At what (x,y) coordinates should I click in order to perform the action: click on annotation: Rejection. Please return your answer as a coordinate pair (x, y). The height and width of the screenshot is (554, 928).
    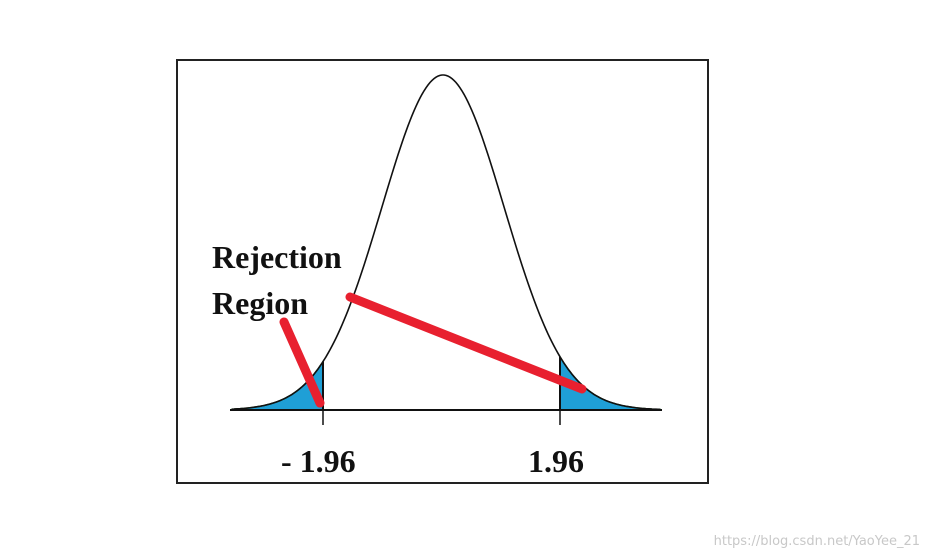
    Looking at the image, I should click on (277, 257).